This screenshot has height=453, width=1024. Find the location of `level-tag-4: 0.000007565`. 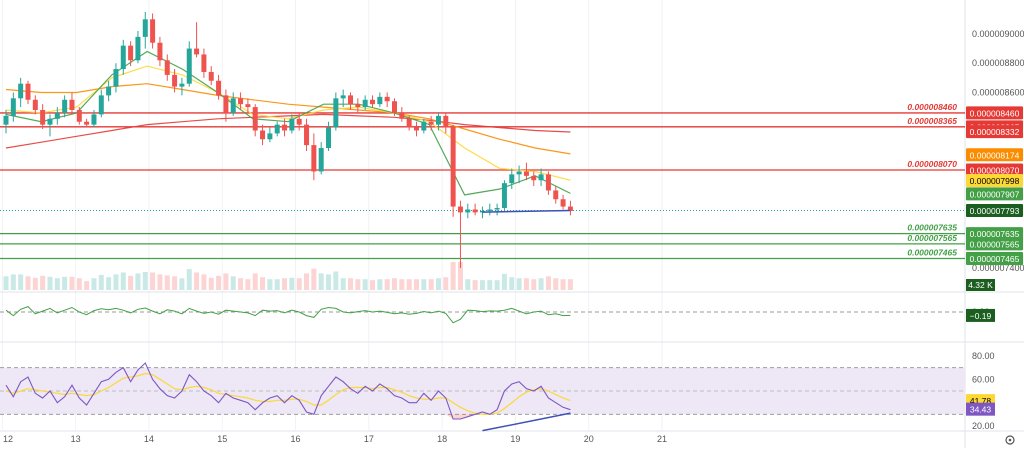

level-tag-4: 0.000007565 is located at coordinates (995, 244).